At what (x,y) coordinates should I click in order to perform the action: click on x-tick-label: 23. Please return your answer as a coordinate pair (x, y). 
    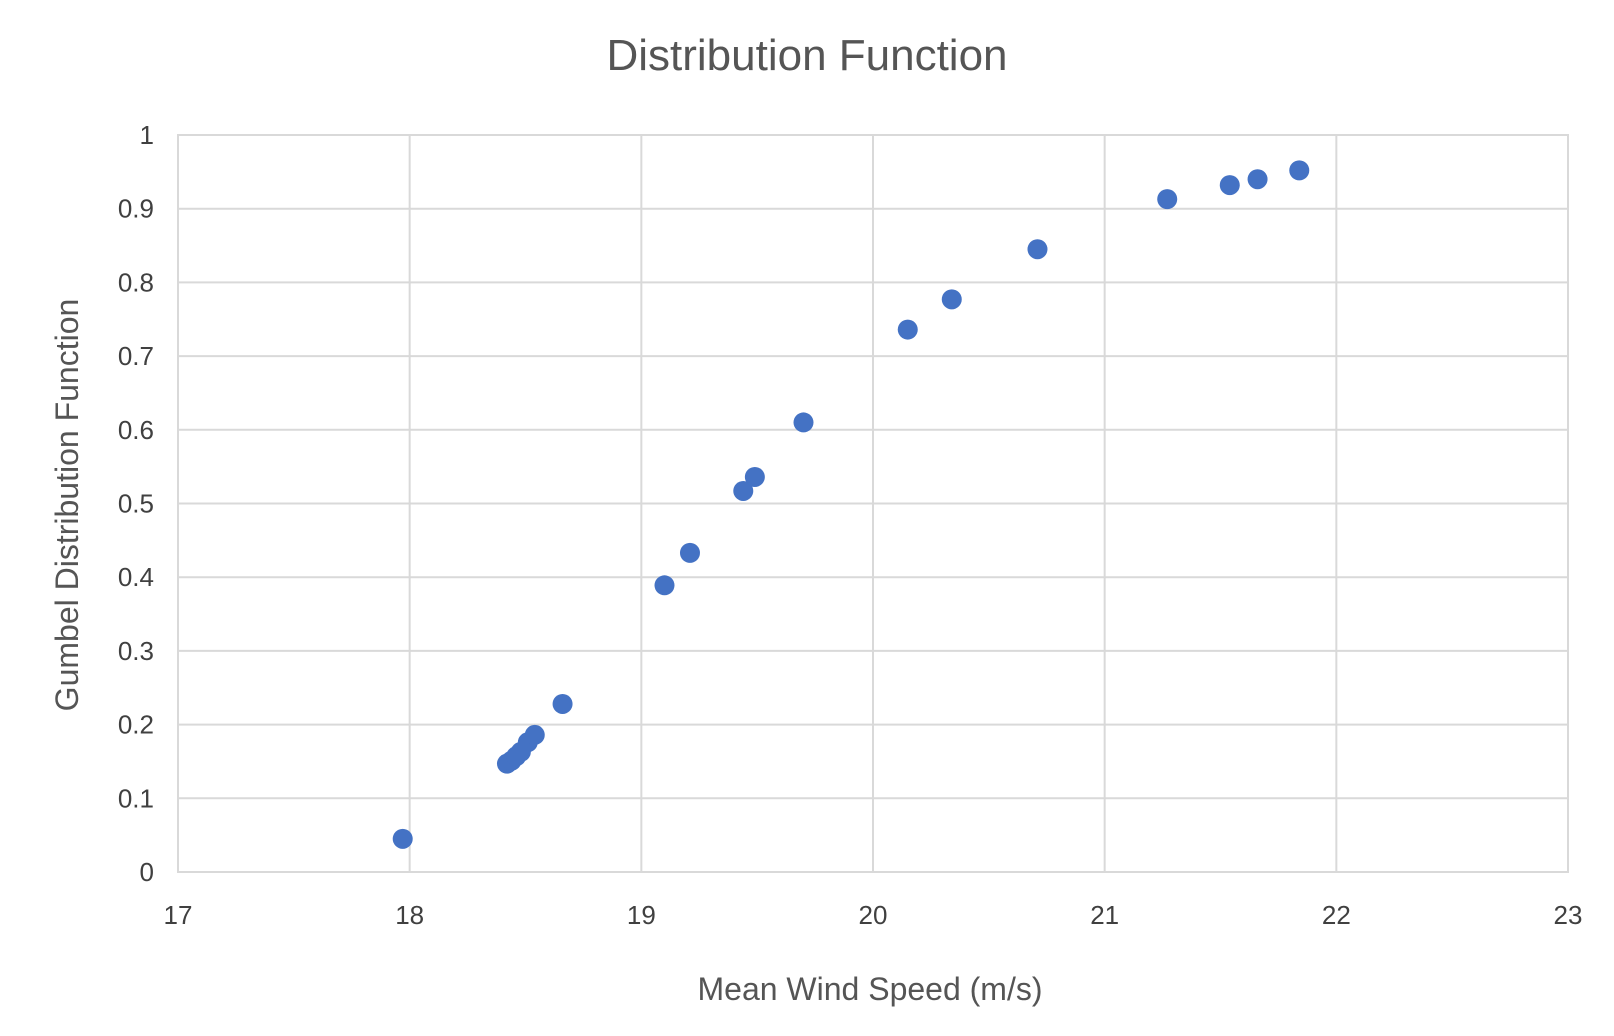
    Looking at the image, I should click on (1568, 915).